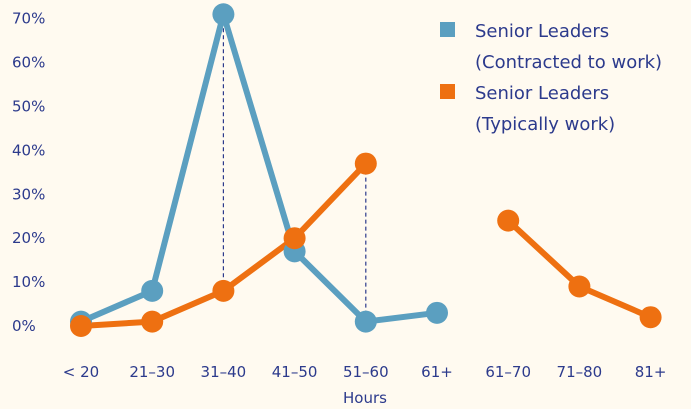  Describe the element at coordinates (579, 269) in the screenshot. I see `series-line-senior-leaders-typically-work` at that location.